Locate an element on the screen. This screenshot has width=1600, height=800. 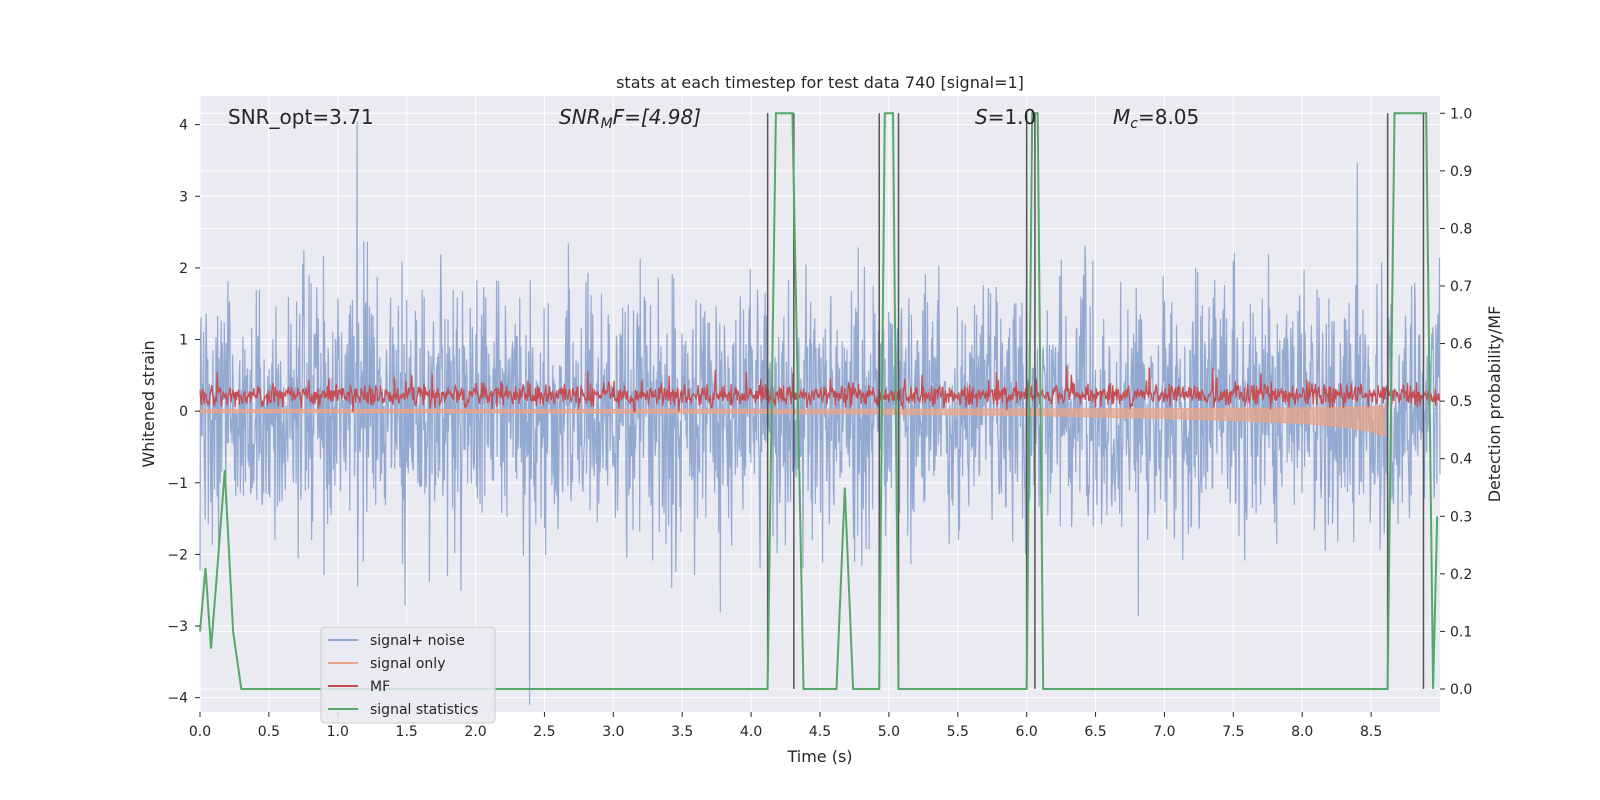
y-tick-label: −4 is located at coordinates (177, 699).